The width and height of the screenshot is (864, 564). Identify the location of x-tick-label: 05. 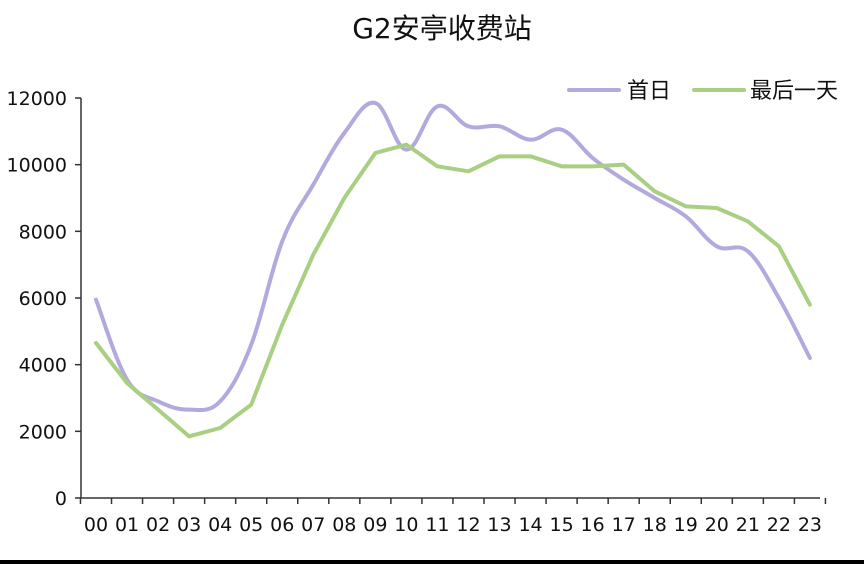
(251, 525).